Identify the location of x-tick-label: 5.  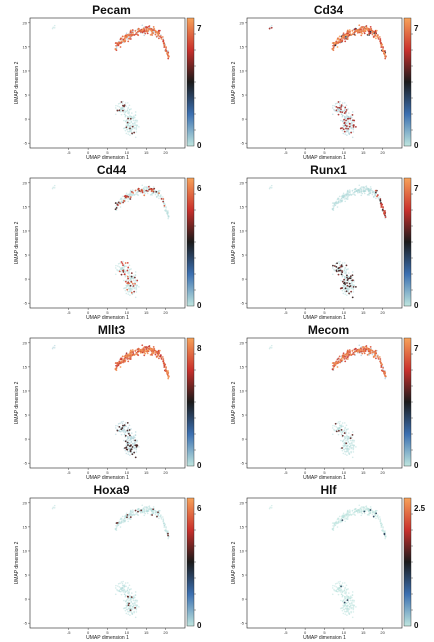
(107, 152).